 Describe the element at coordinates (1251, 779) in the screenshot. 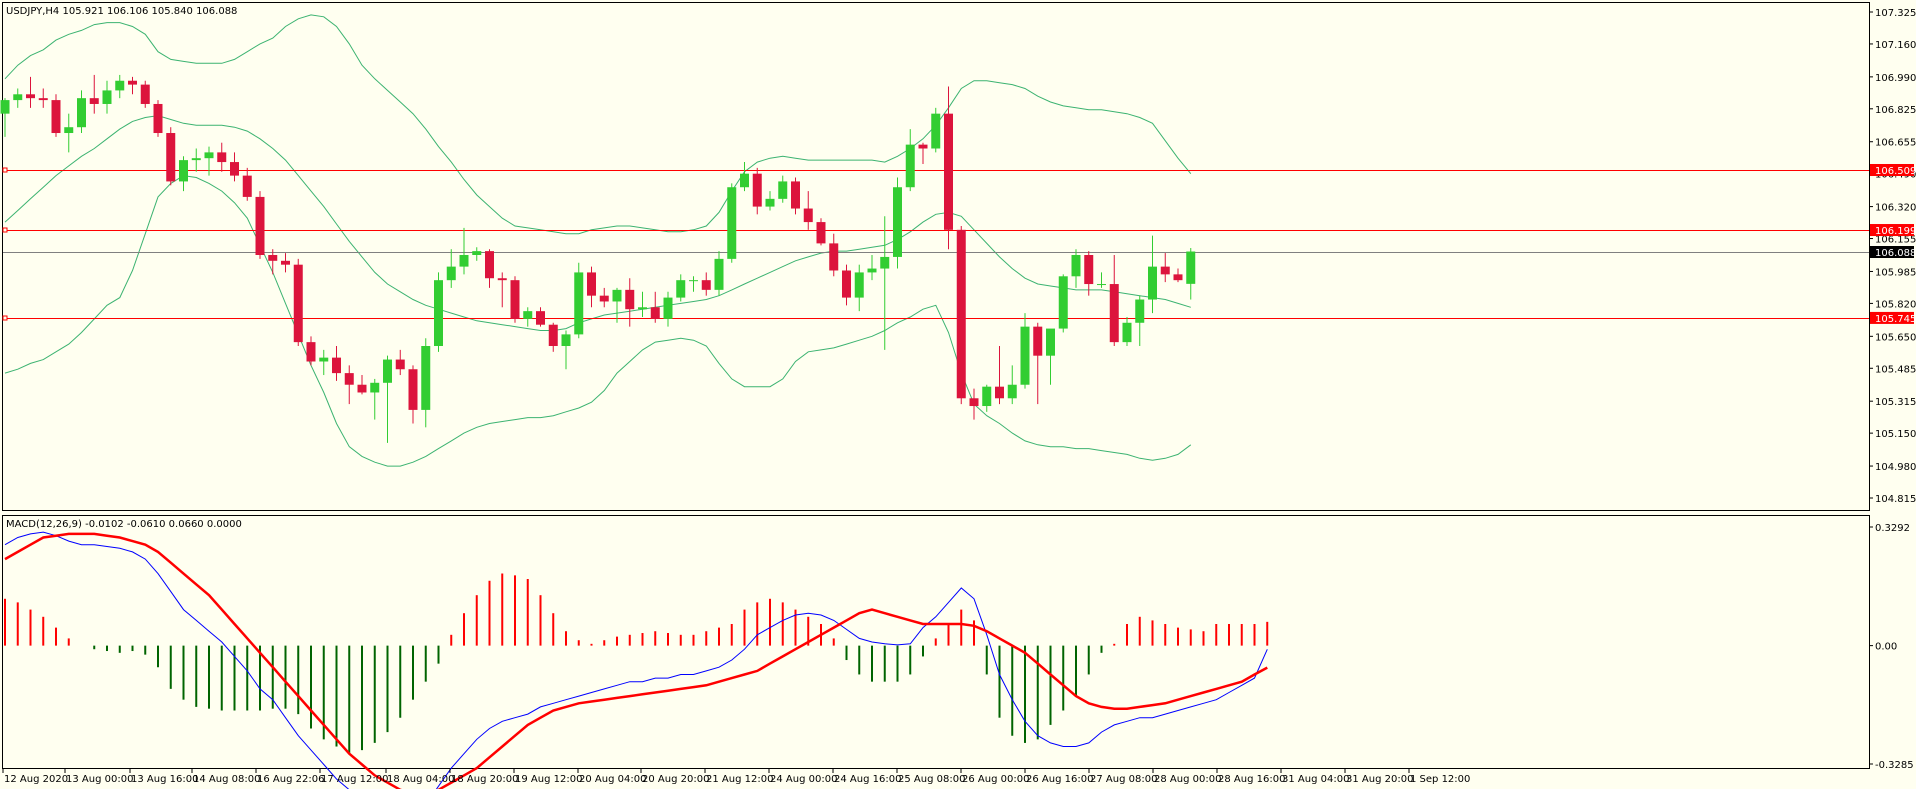

I see `time-tick-label: 28 Aug 16:00` at that location.